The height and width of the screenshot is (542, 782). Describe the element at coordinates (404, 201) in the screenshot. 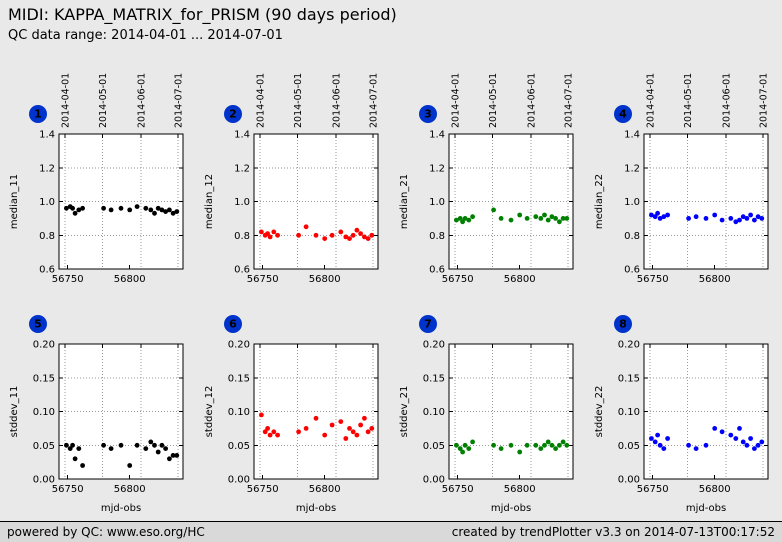

I see `y-axis-label: median_21` at that location.